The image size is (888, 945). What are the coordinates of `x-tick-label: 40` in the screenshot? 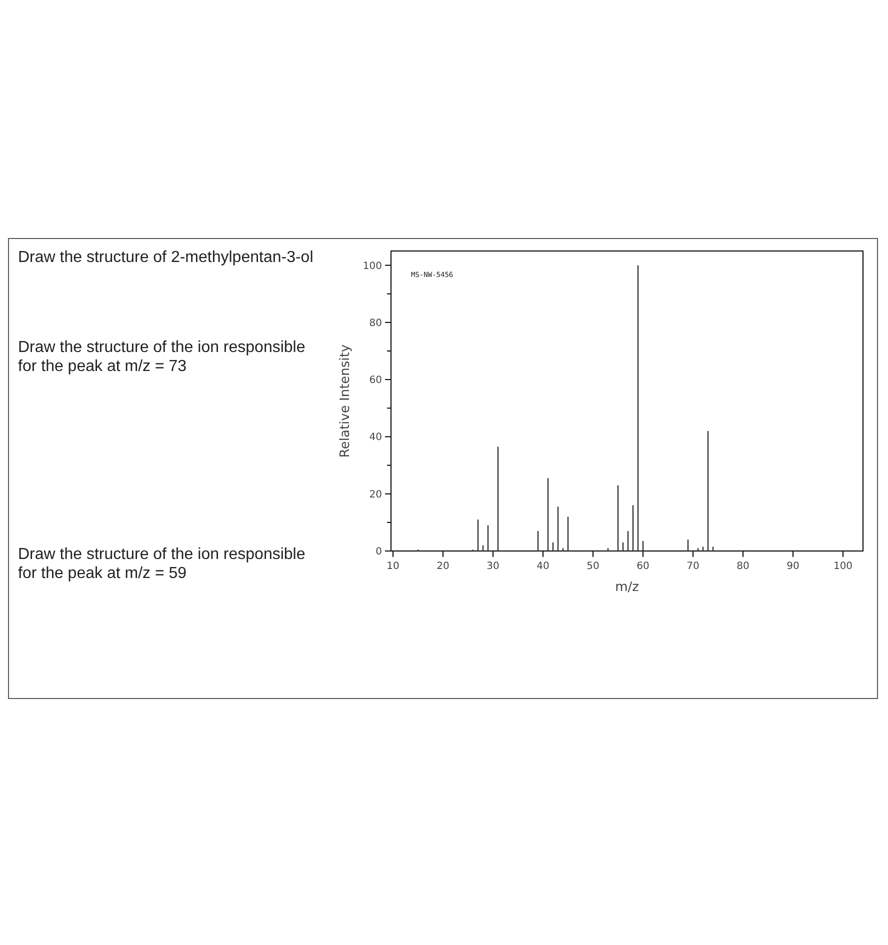 It's located at (543, 566).